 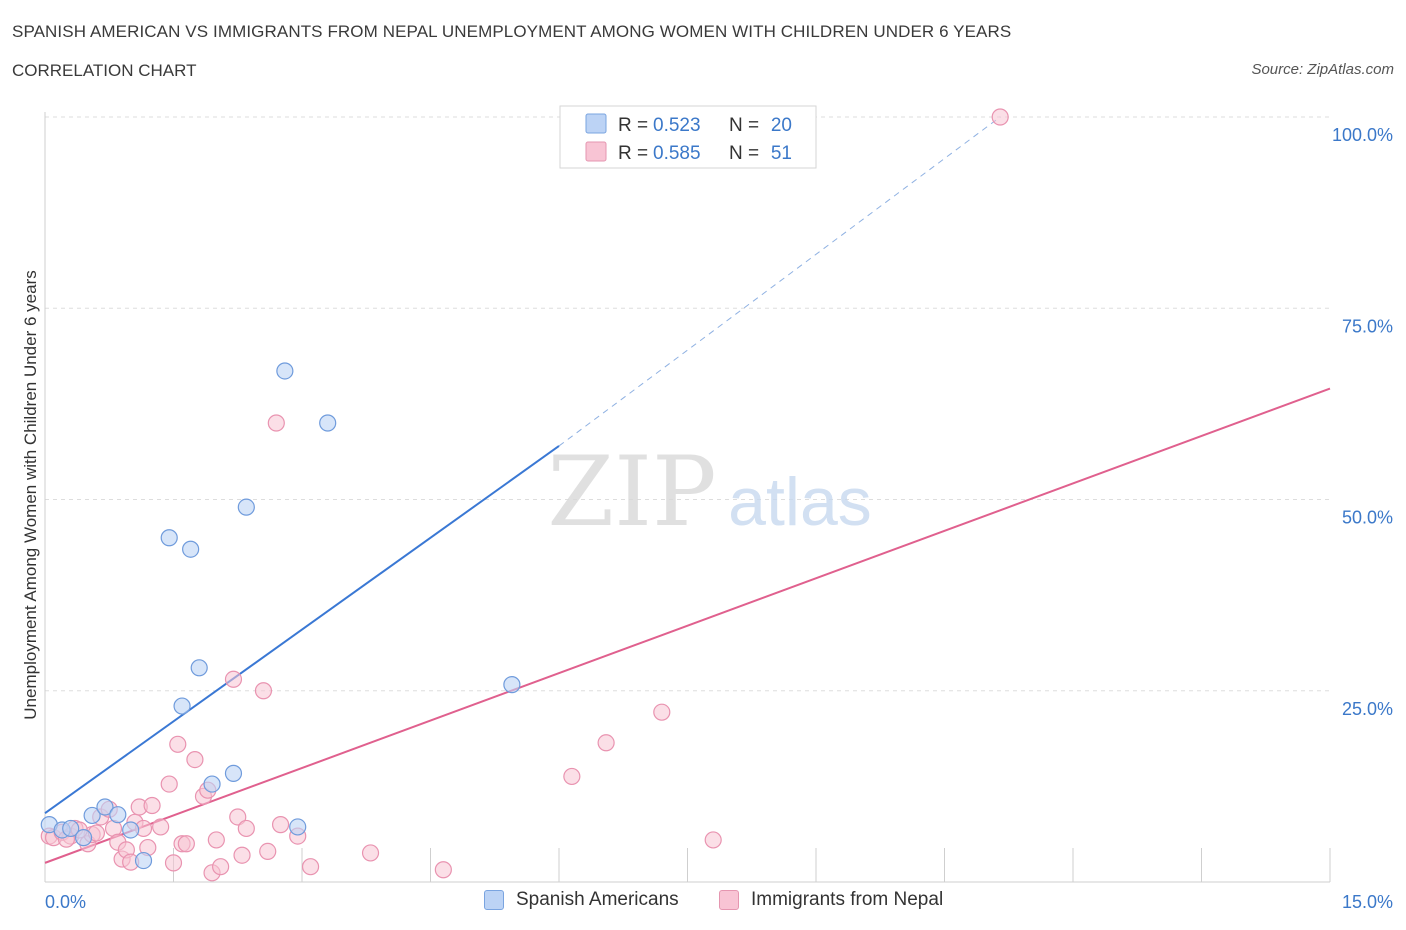 What do you see at coordinates (494, 900) in the screenshot?
I see `legend-swatch-blue` at bounding box center [494, 900].